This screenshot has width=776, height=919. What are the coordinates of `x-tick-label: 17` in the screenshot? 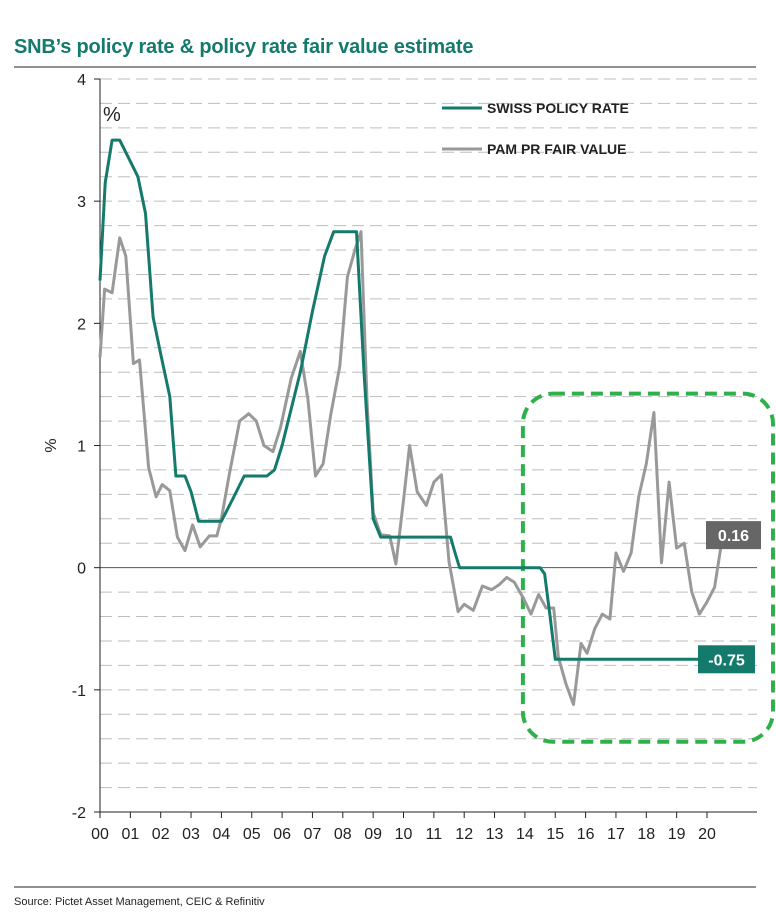 It's located at (616, 834).